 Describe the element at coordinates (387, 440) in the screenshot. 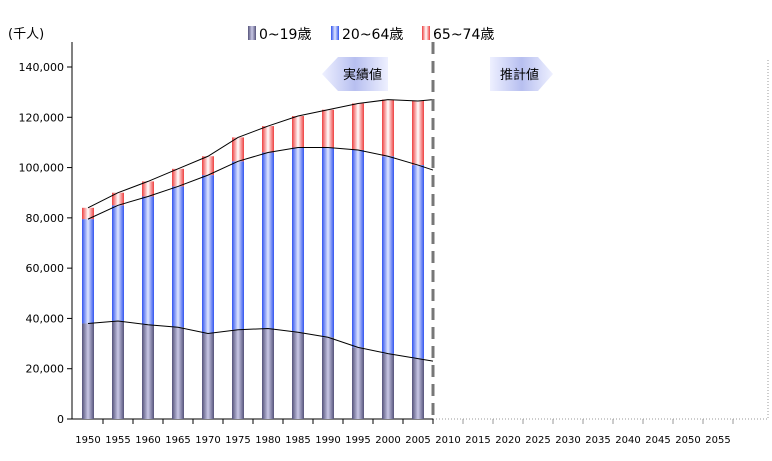

I see `x-tick-label: 2000` at that location.